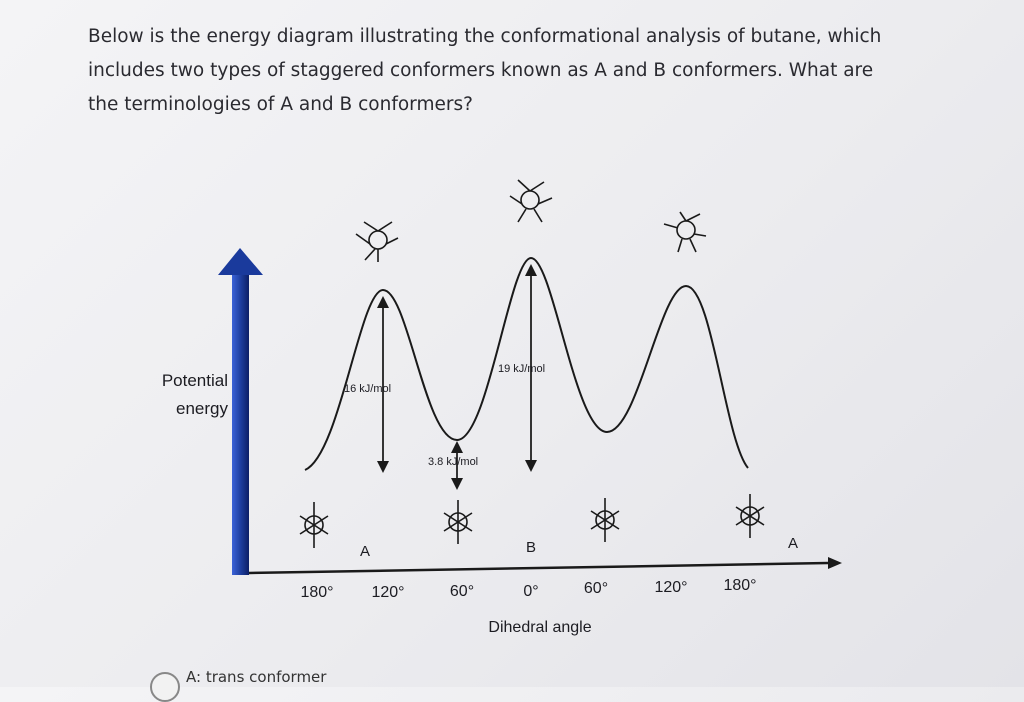 The image size is (1024, 702). Describe the element at coordinates (605, 520) in the screenshot. I see `newman-projection-gauche-right` at that location.